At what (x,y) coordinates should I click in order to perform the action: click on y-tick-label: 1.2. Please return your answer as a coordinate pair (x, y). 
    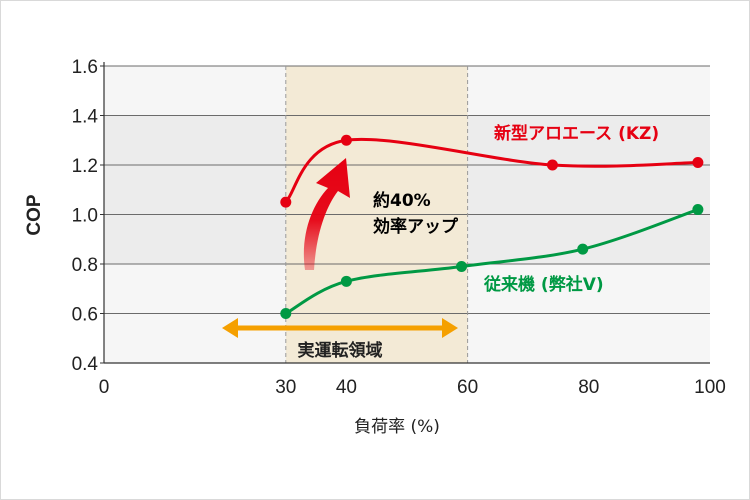
    Looking at the image, I should click on (85, 166).